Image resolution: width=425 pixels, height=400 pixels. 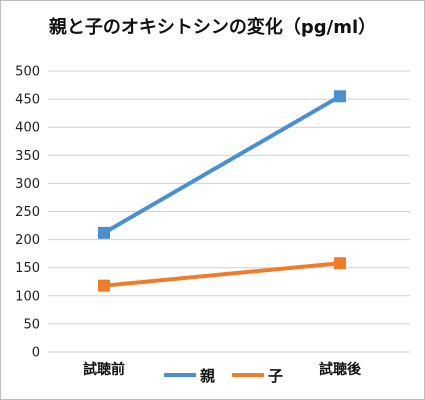 I want to click on y-tick-label: 300, so click(x=27, y=184).